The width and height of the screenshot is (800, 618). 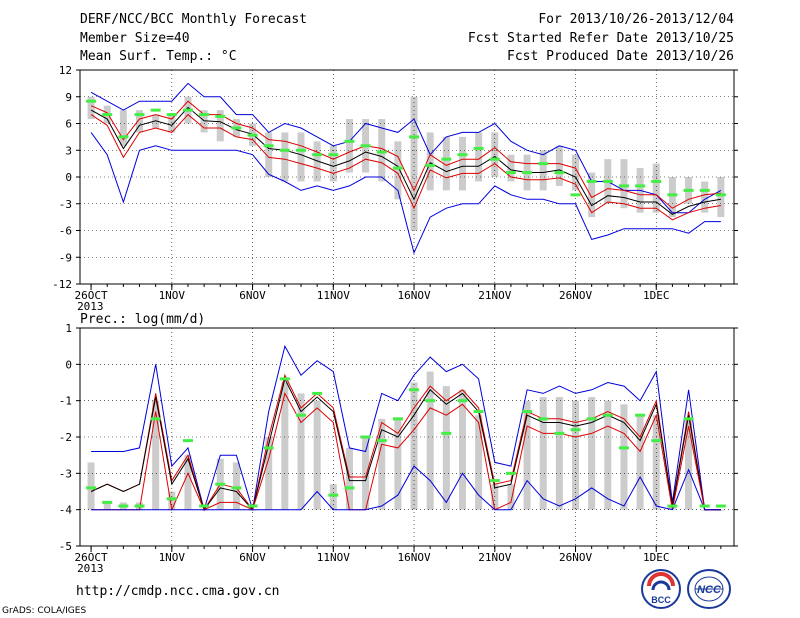 What do you see at coordinates (68, 177) in the screenshot?
I see `y-tick-label: 0` at bounding box center [68, 177].